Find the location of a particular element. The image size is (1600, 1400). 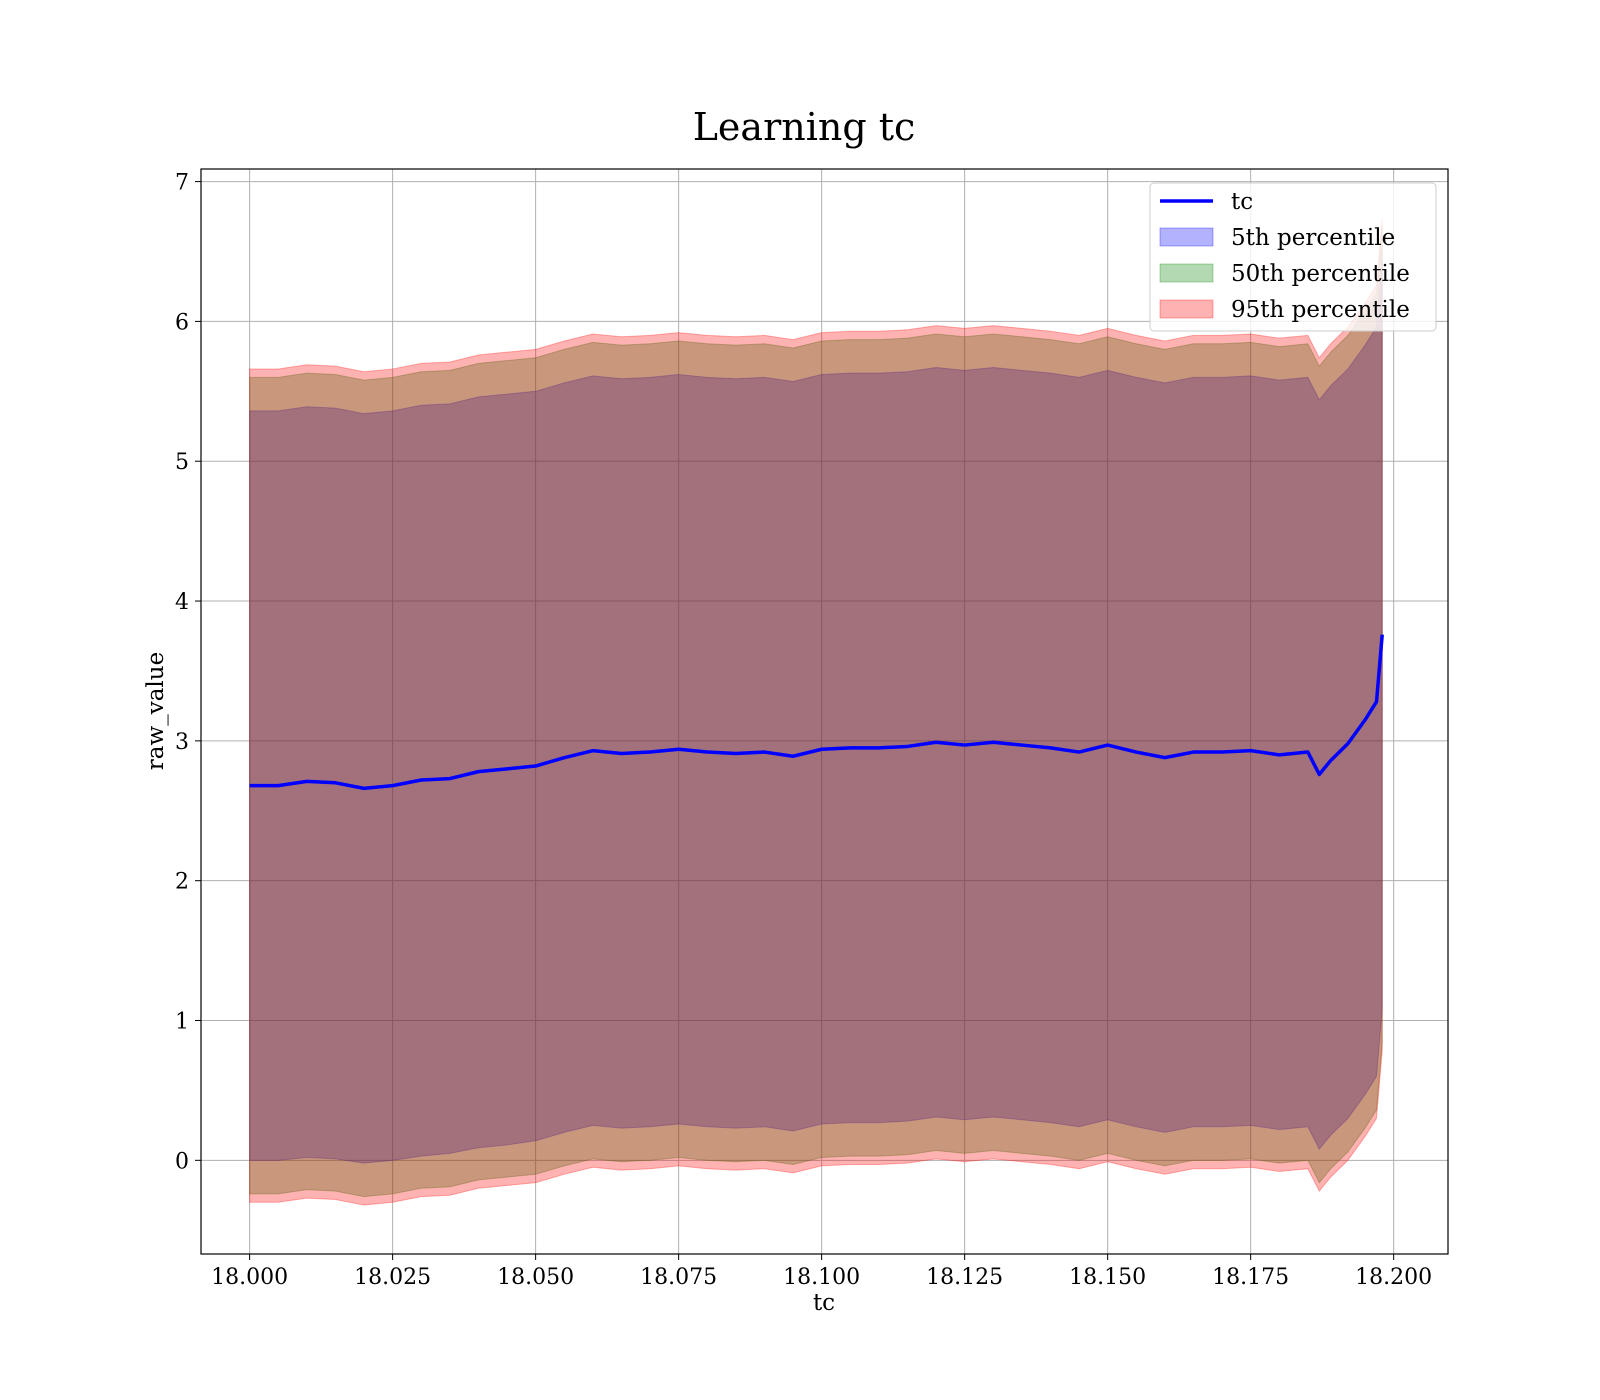

y-tick-label: 3 is located at coordinates (182, 742).